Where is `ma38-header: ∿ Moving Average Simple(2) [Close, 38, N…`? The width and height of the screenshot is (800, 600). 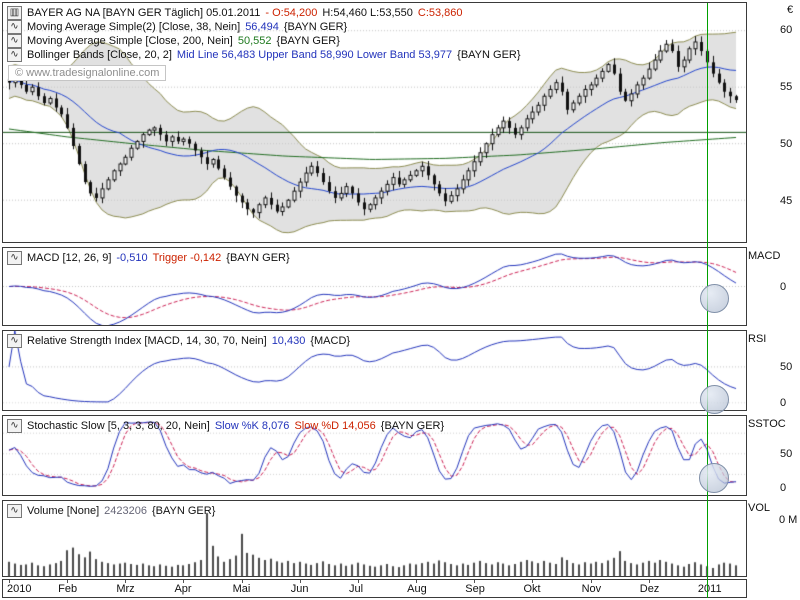 ma38-header: ∿ Moving Average Simple(2) [Close, 38, N… is located at coordinates (177, 27).